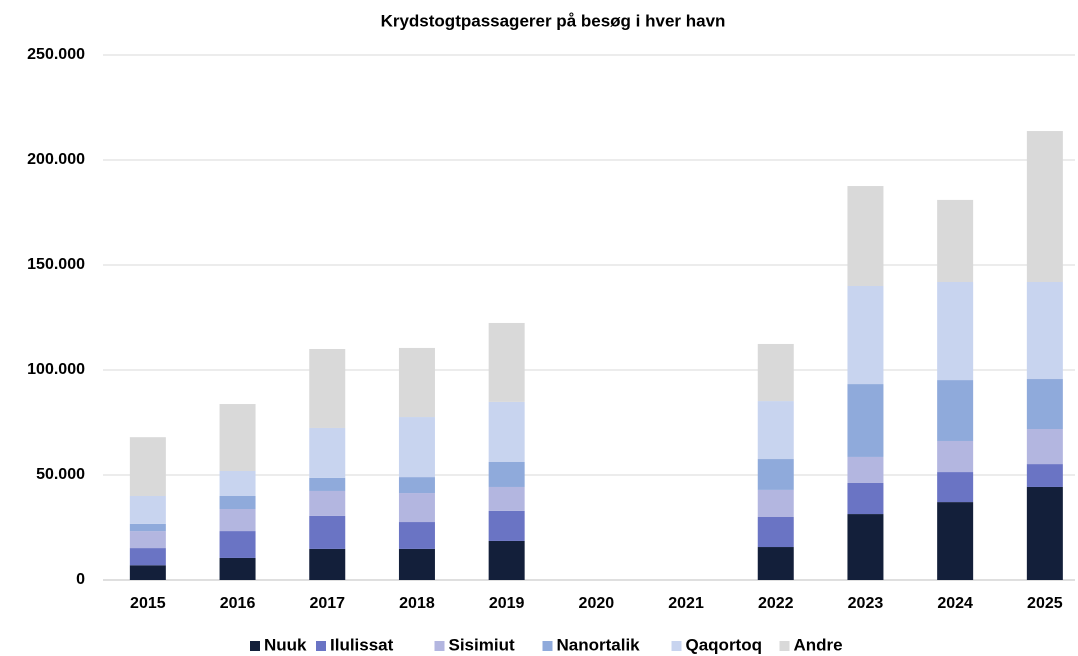  Describe the element at coordinates (56, 369) in the screenshot. I see `y-tick-label: 100.000` at that location.